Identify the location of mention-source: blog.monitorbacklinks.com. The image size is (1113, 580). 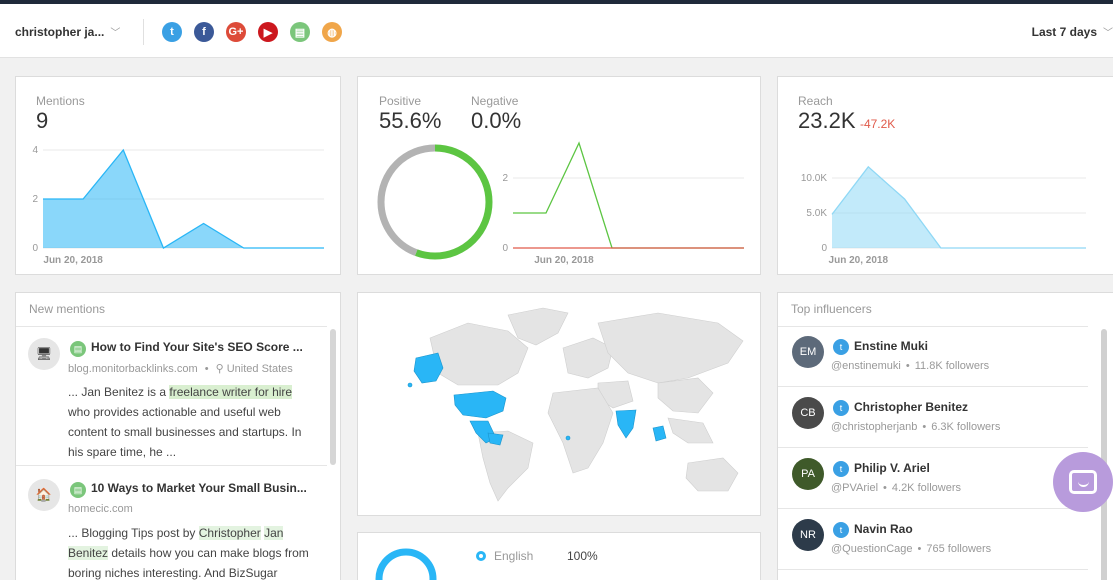
(133, 369).